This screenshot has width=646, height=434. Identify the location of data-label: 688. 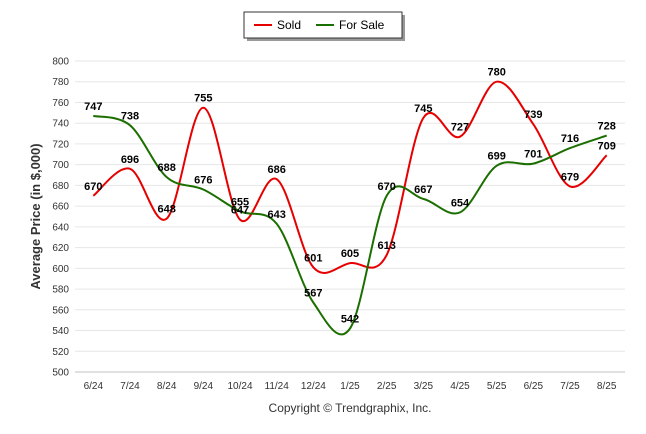
(166, 168).